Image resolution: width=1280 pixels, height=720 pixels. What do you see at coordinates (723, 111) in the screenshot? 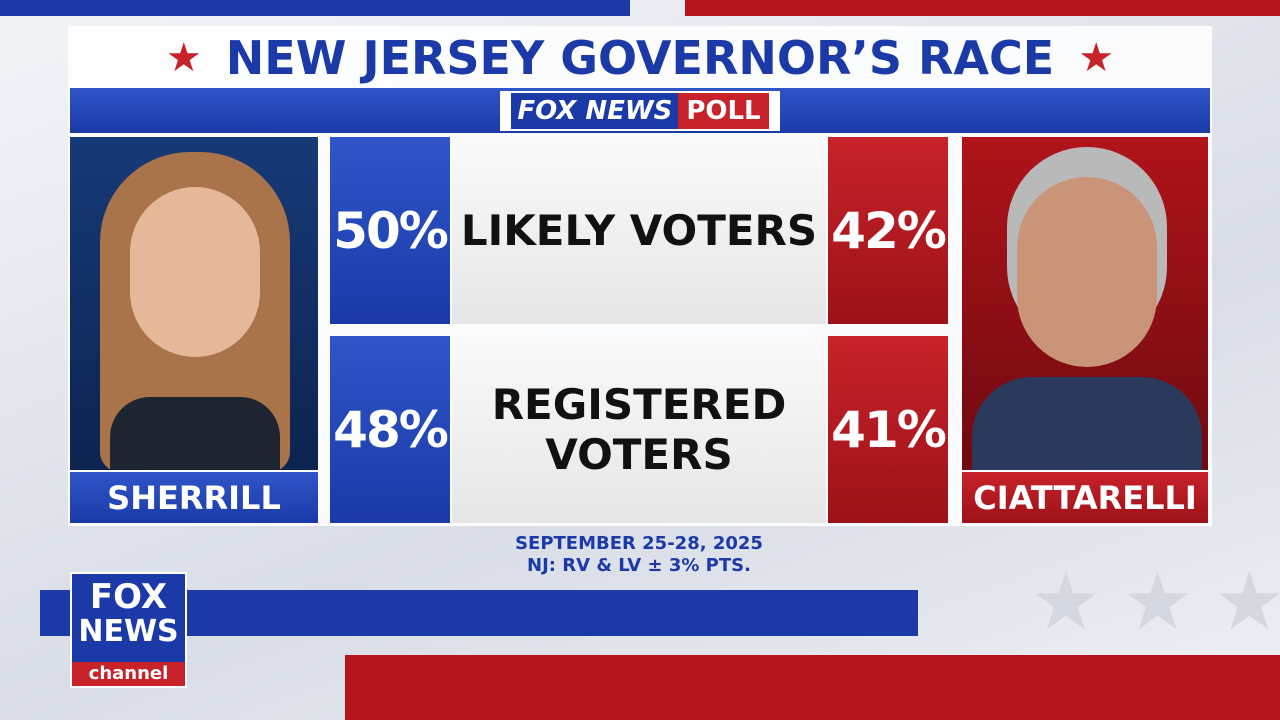
I see `poll-label: POLL` at bounding box center [723, 111].